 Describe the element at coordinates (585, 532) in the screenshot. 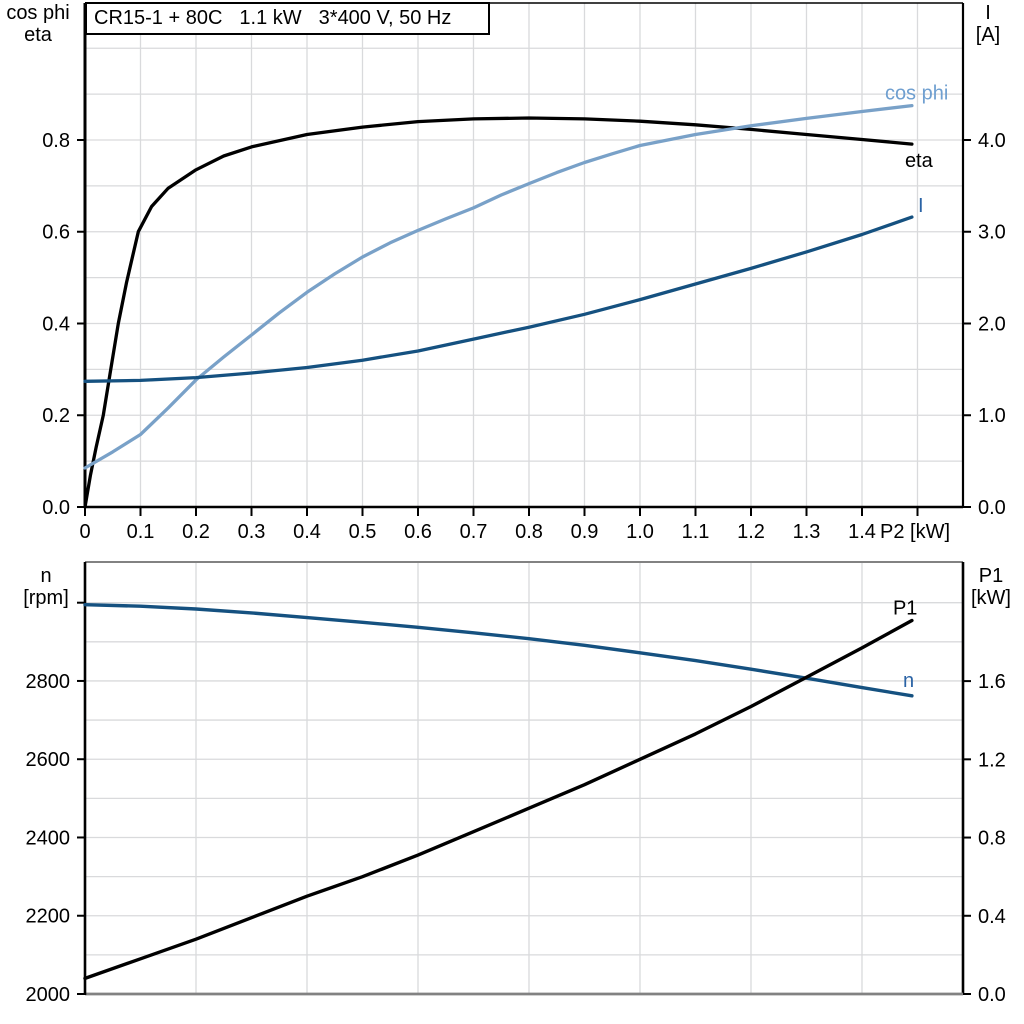

I see `x-tick-label: 0.9` at that location.